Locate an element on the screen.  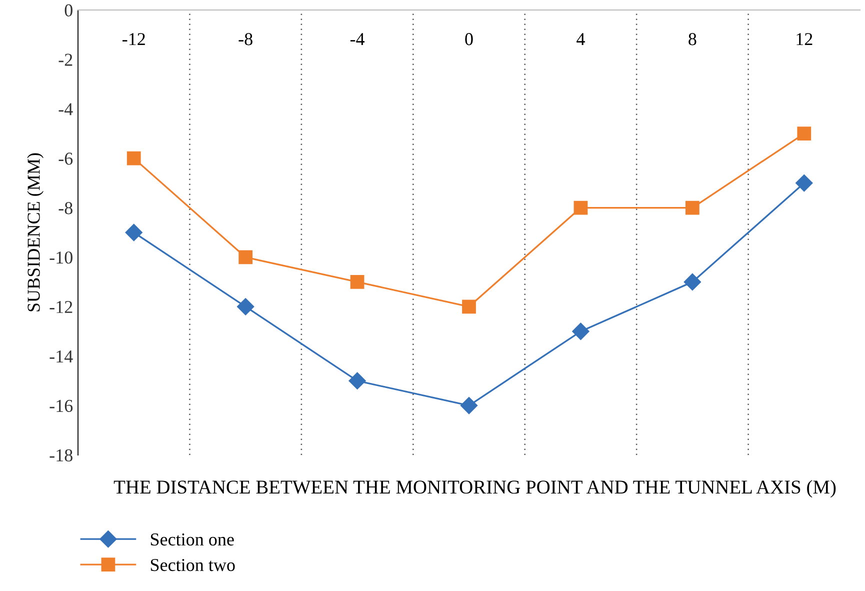
x-tick-label: 8 is located at coordinates (692, 39).